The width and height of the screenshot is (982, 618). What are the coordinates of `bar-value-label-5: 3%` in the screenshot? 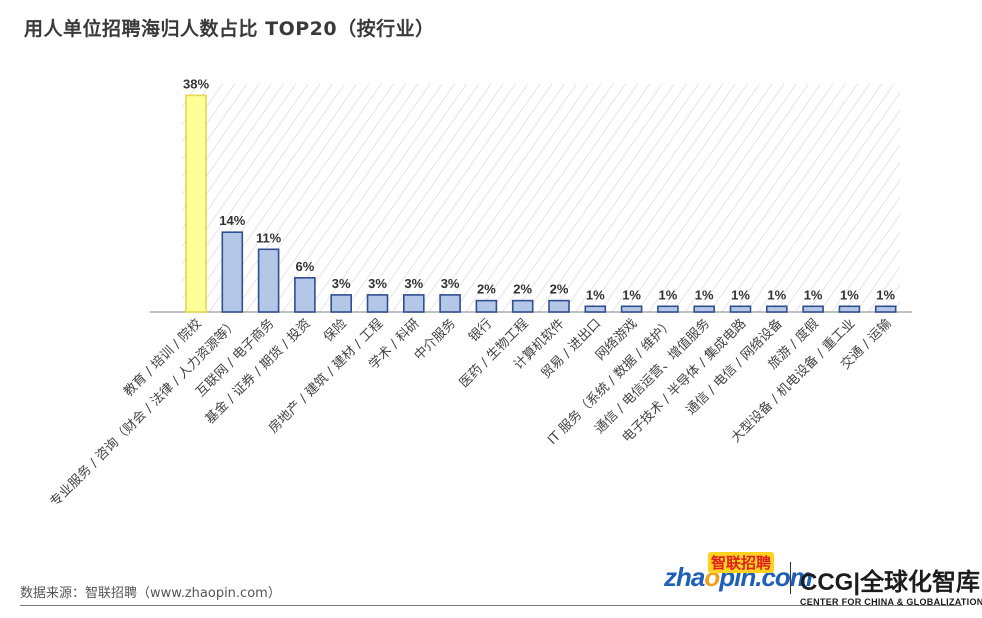 It's located at (341, 283).